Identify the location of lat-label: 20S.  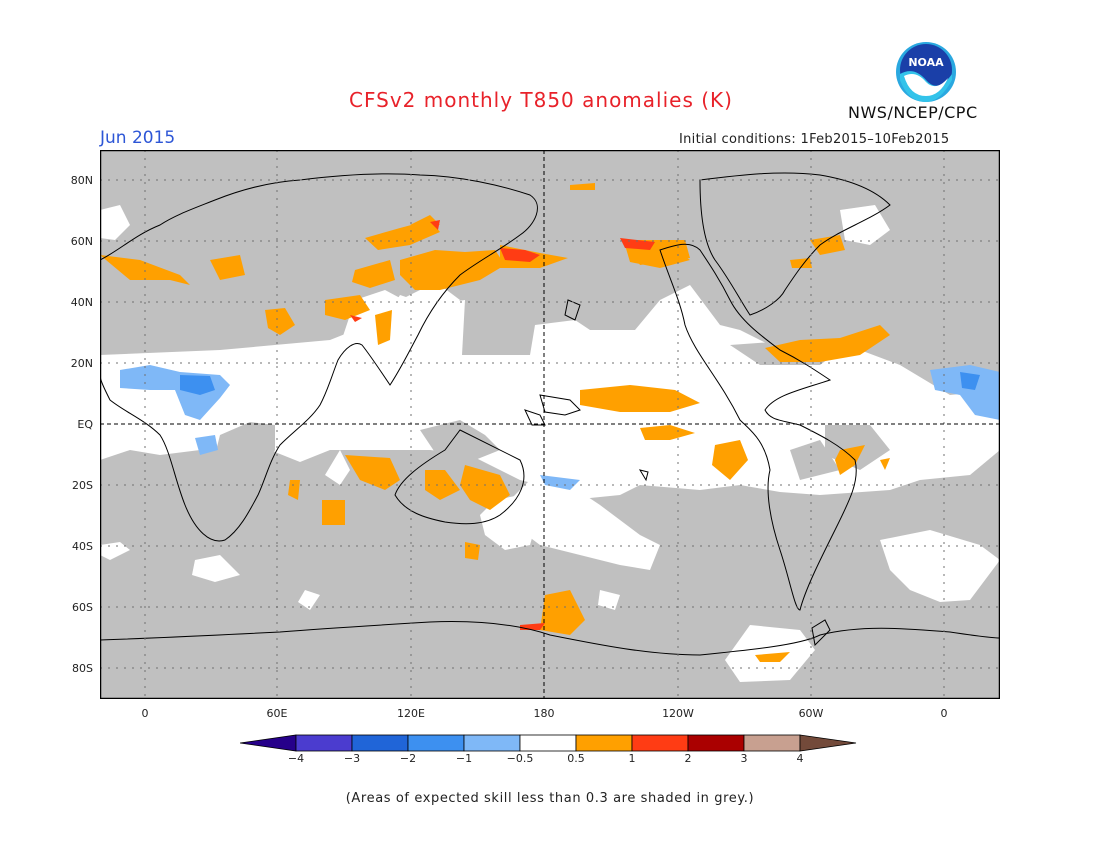
(82, 485).